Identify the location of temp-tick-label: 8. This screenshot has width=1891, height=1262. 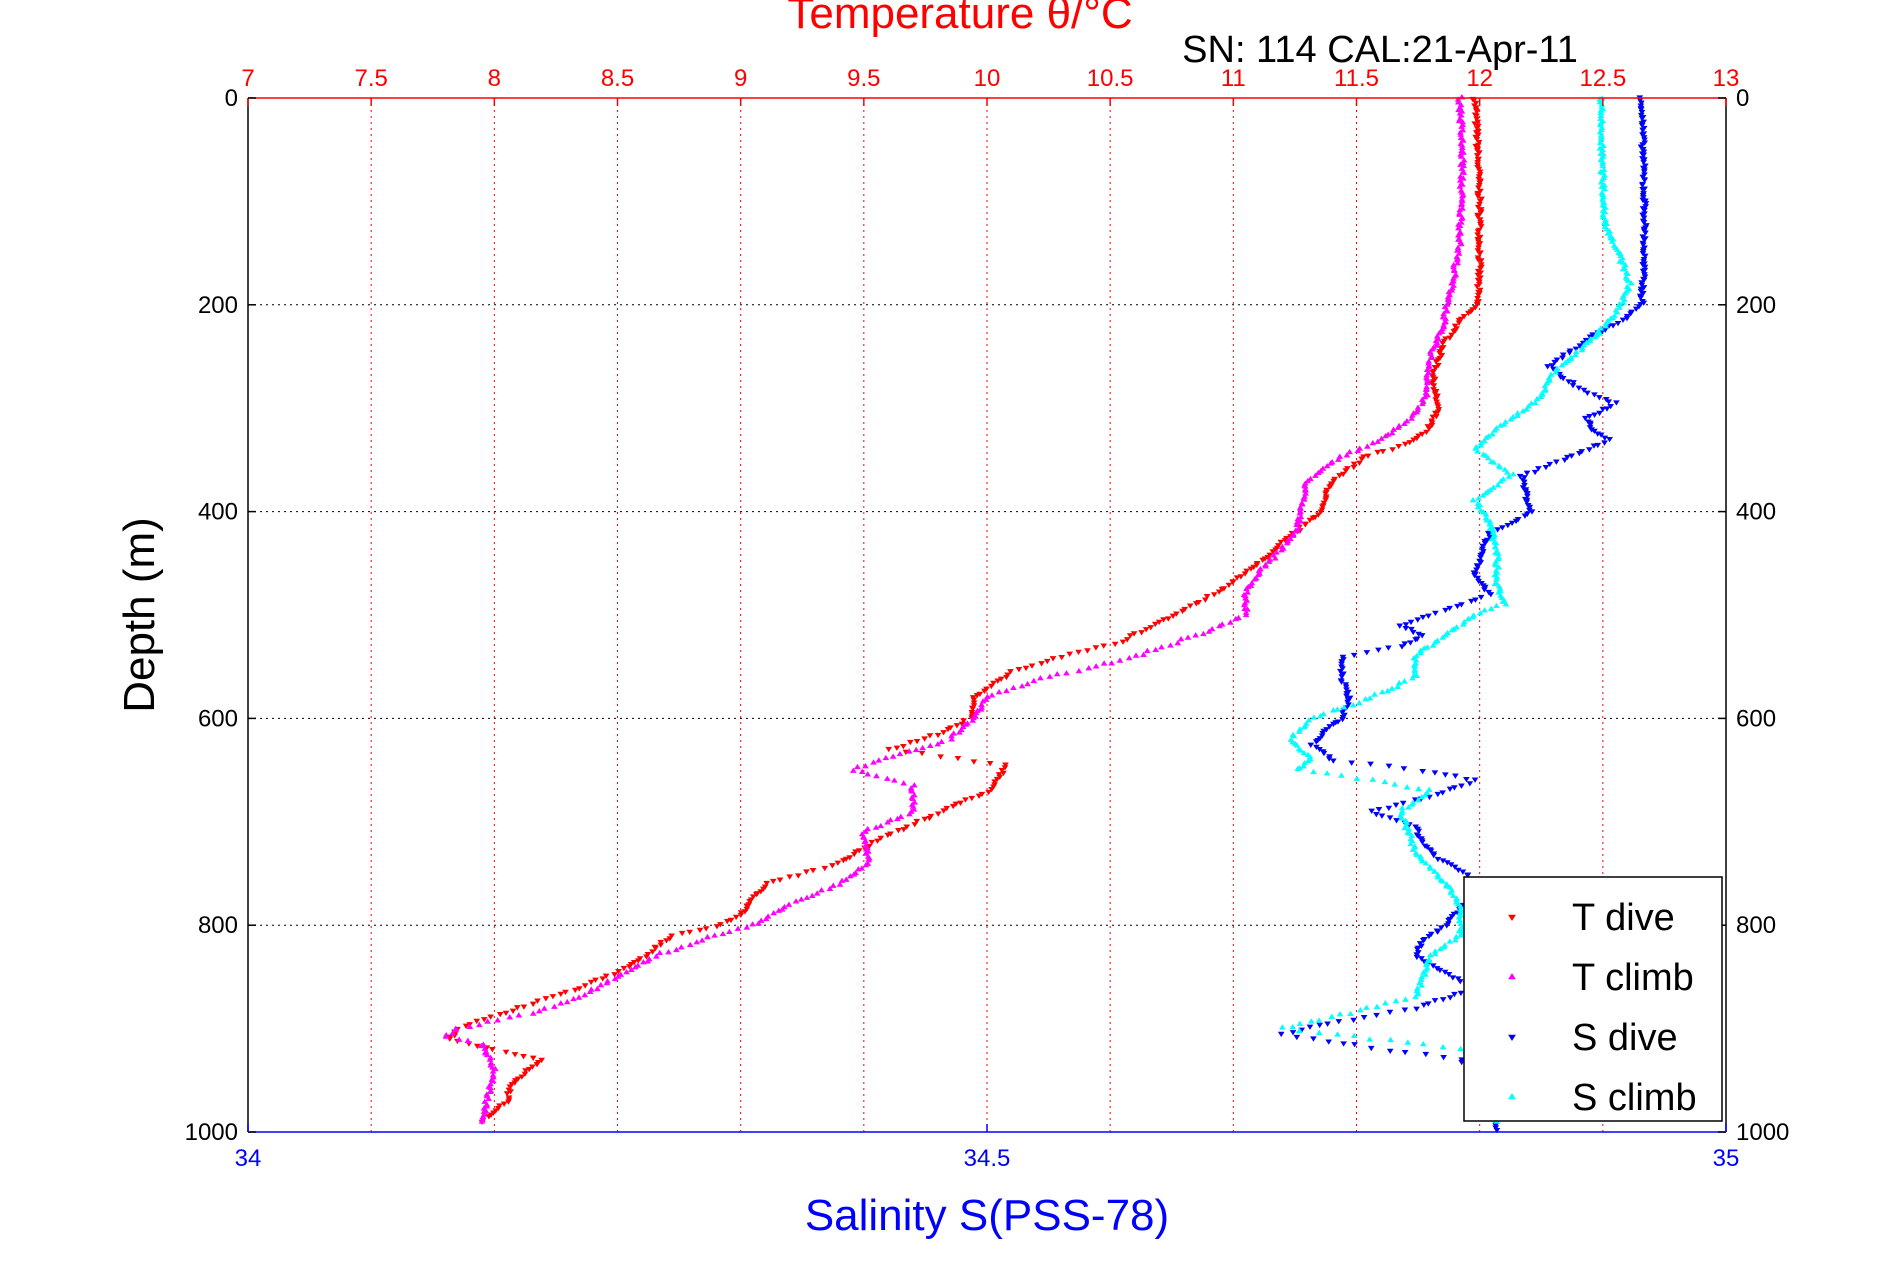
(494, 78).